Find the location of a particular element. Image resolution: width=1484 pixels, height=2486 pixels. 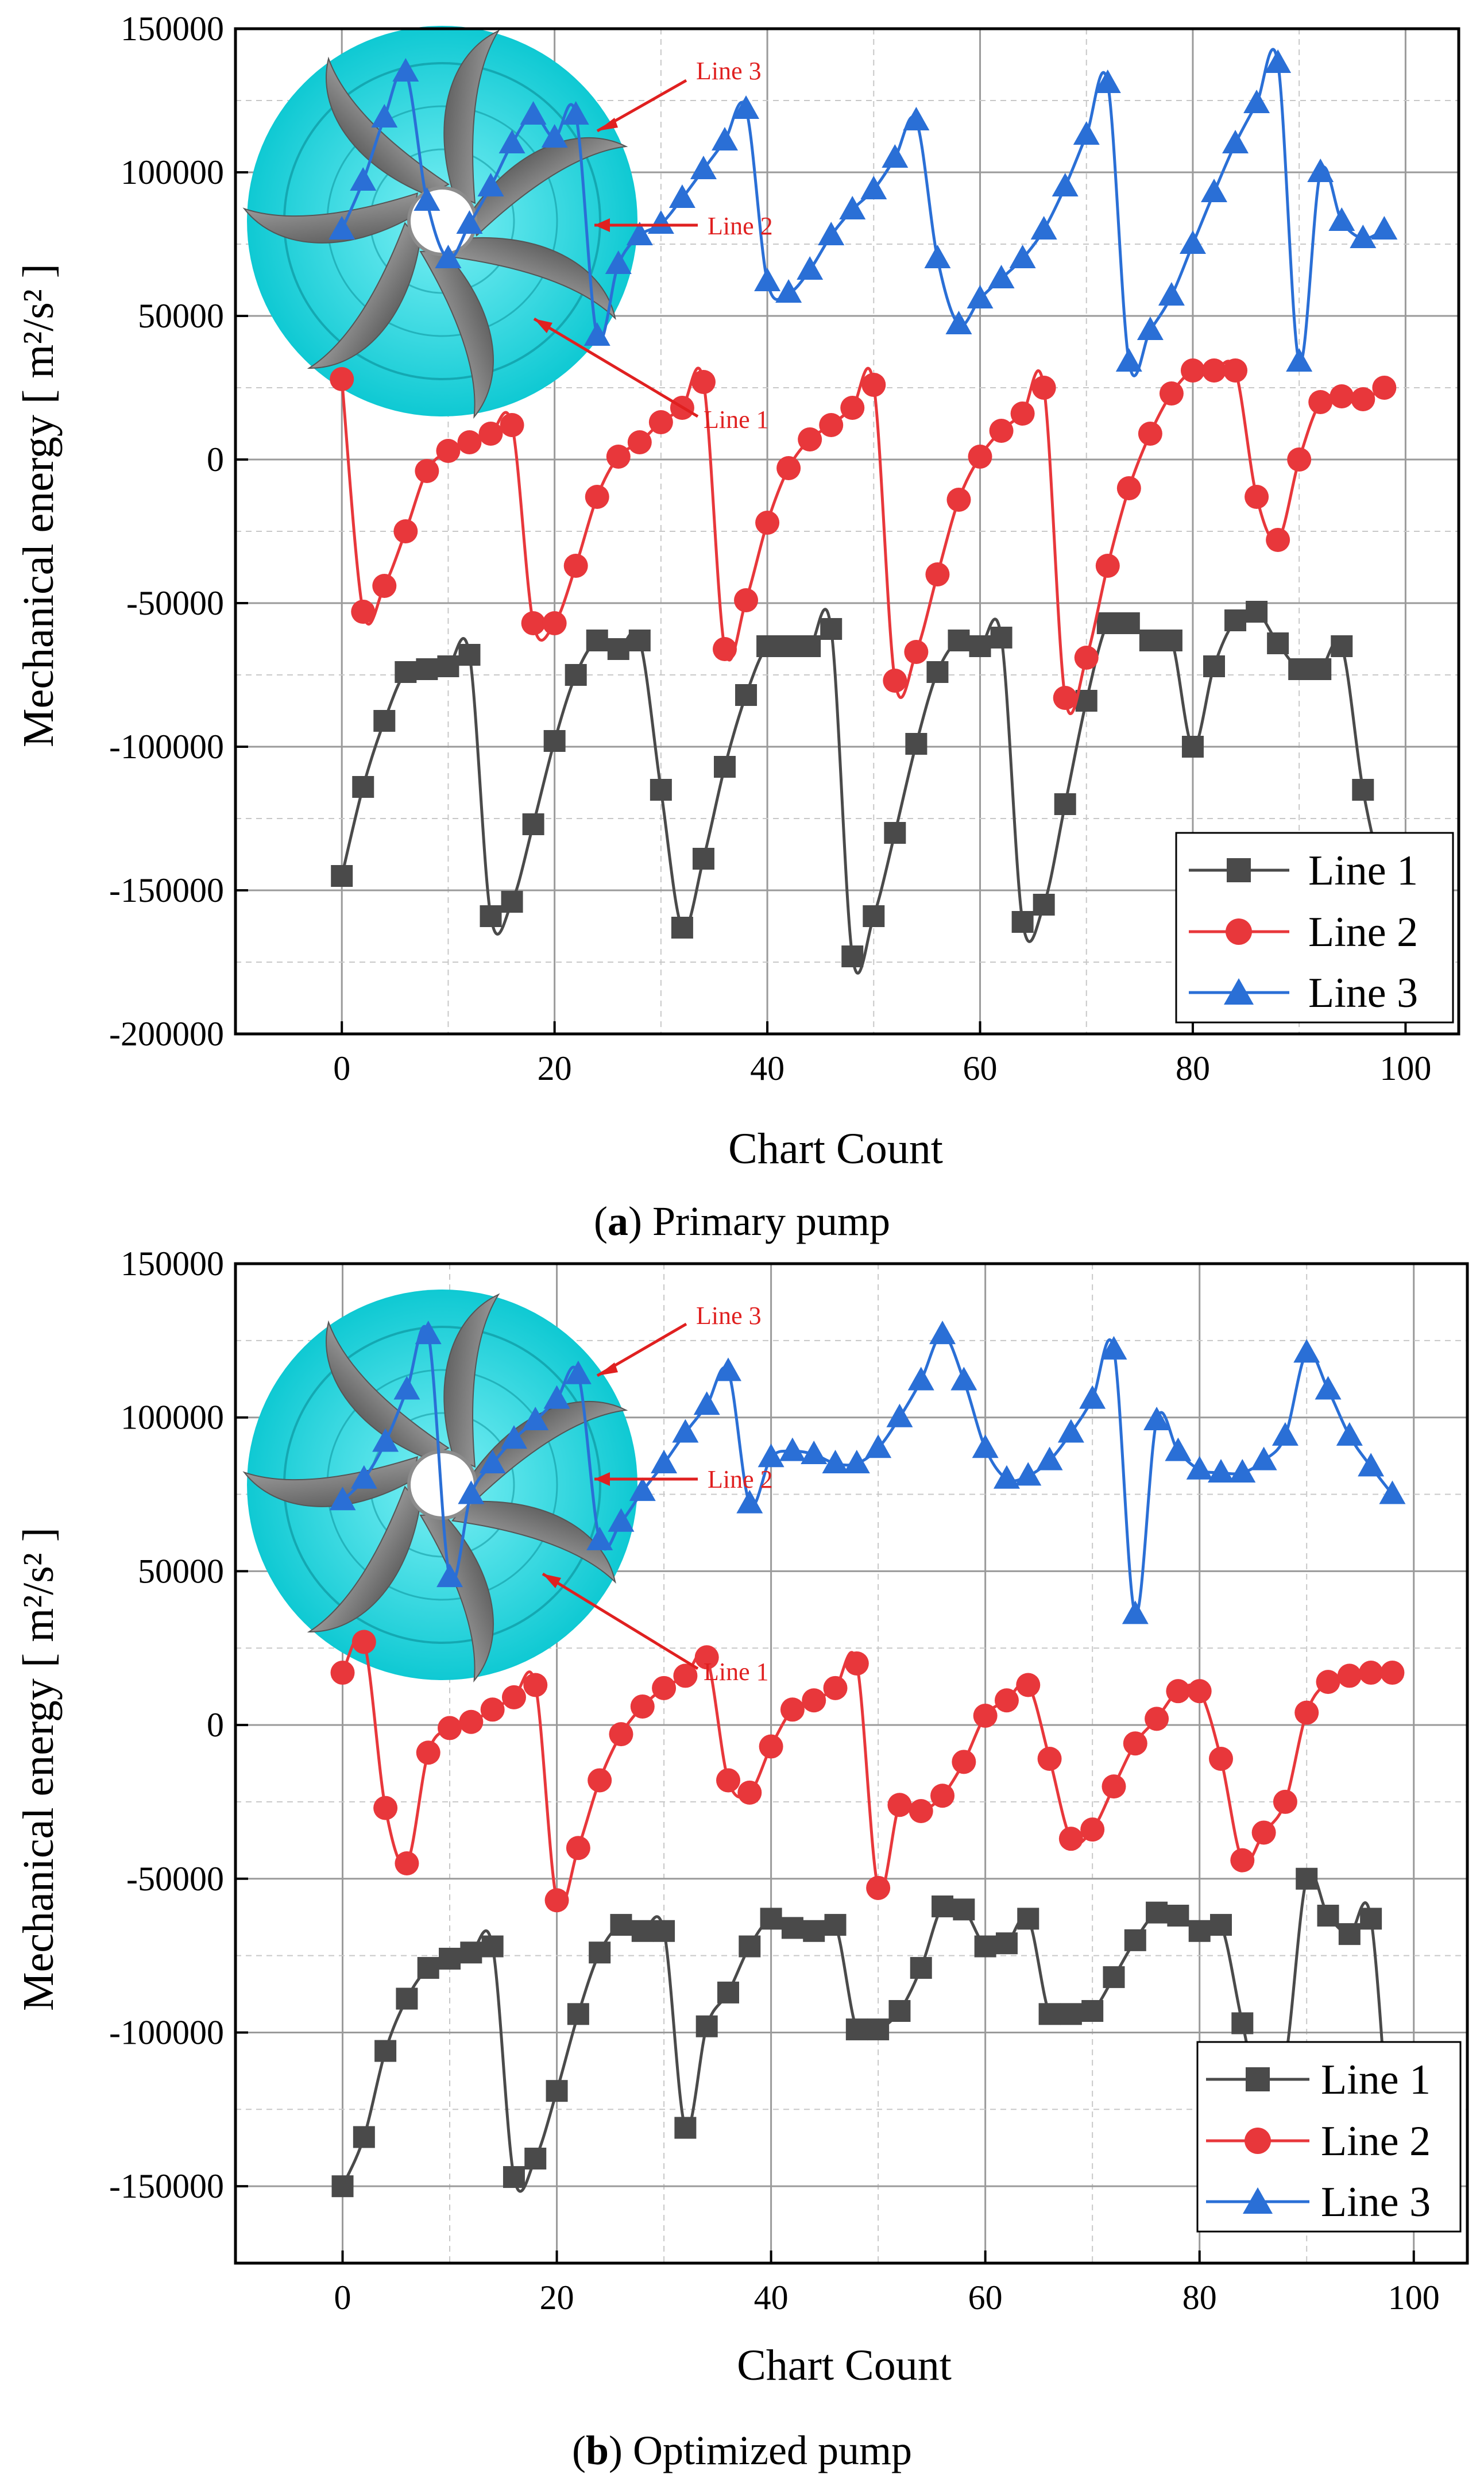

x-tick-label: 20 is located at coordinates (557, 2298).